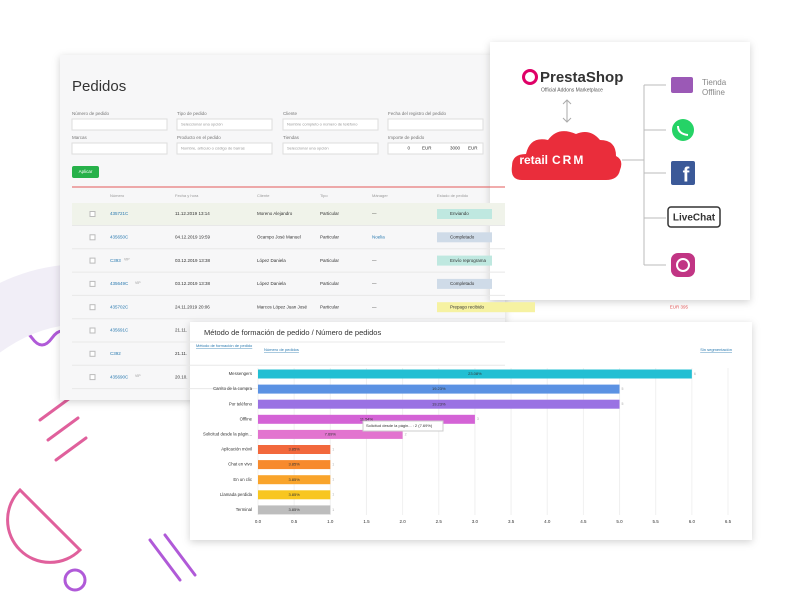 This screenshot has width=800, height=596. Describe the element at coordinates (279, 236) in the screenshot. I see `order-client: Ocampo José Manuel` at that location.